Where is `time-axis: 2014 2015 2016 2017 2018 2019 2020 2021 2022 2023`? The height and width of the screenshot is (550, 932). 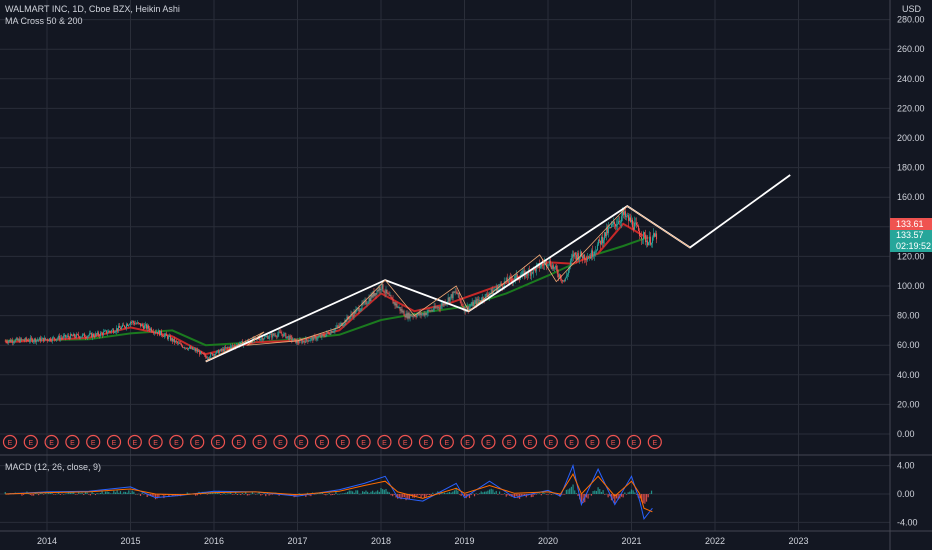 time-axis: 2014 2015 2016 2017 2018 2019 2020 2021 2022 2023 is located at coordinates (423, 541).